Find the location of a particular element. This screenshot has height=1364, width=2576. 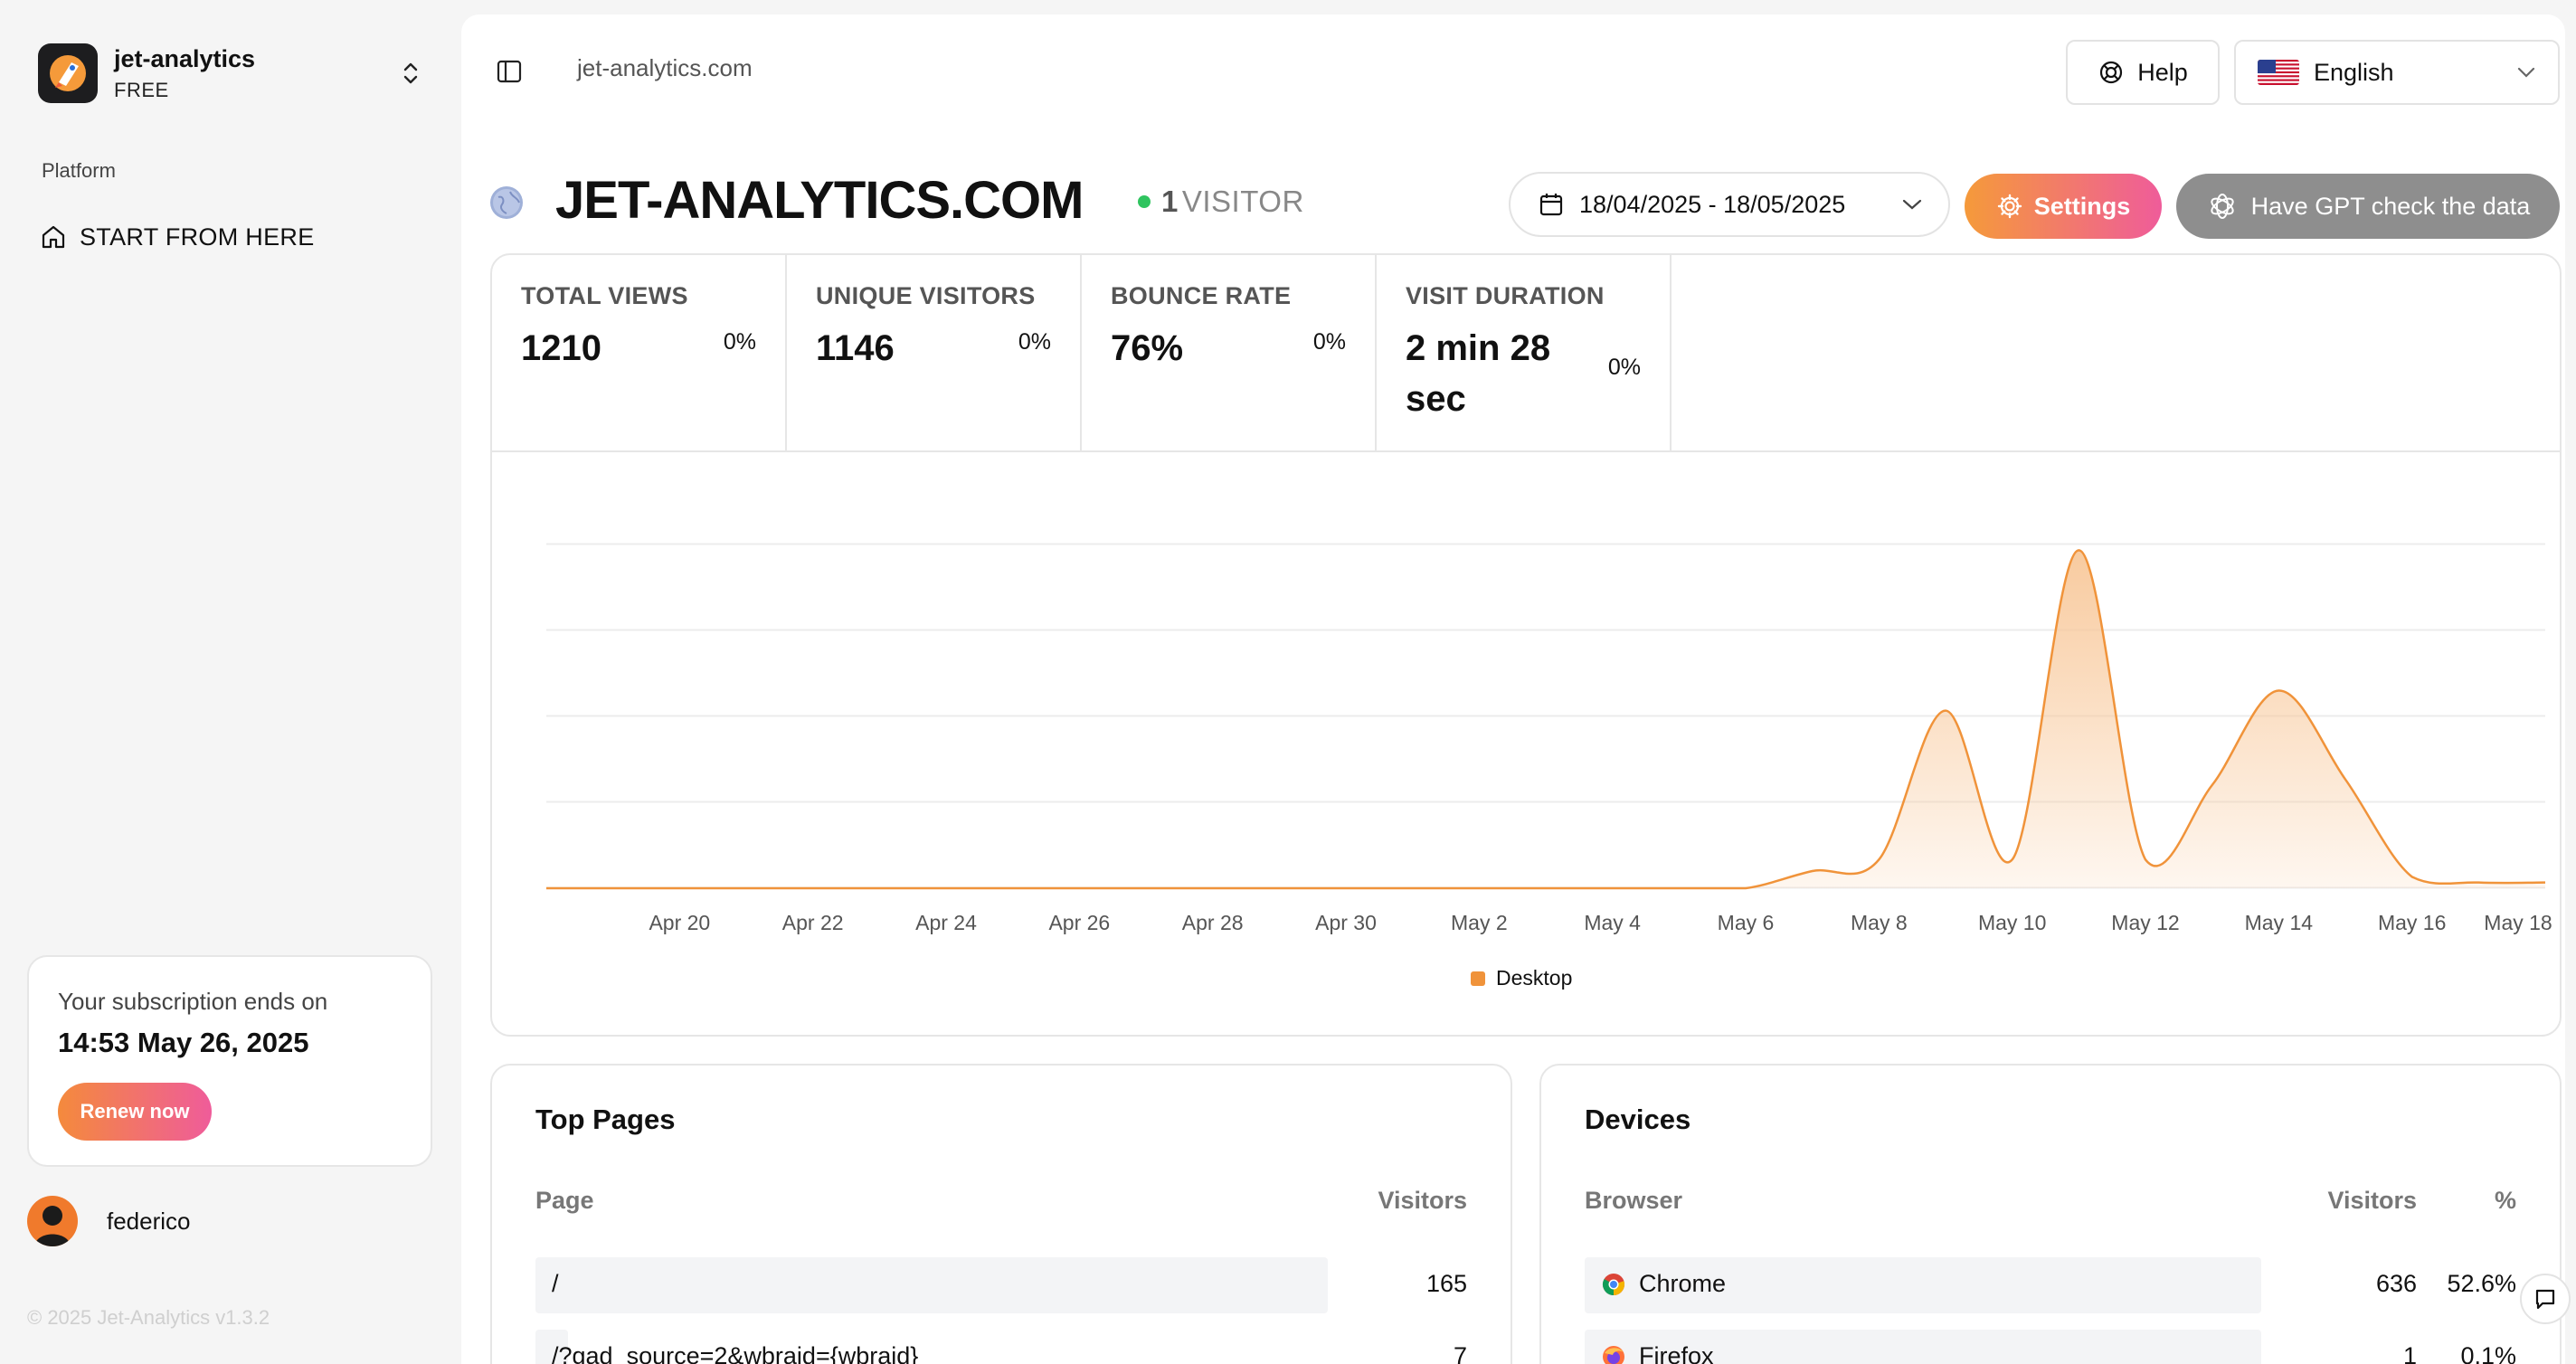

row-browser-label: Chrome is located at coordinates (1683, 1283).